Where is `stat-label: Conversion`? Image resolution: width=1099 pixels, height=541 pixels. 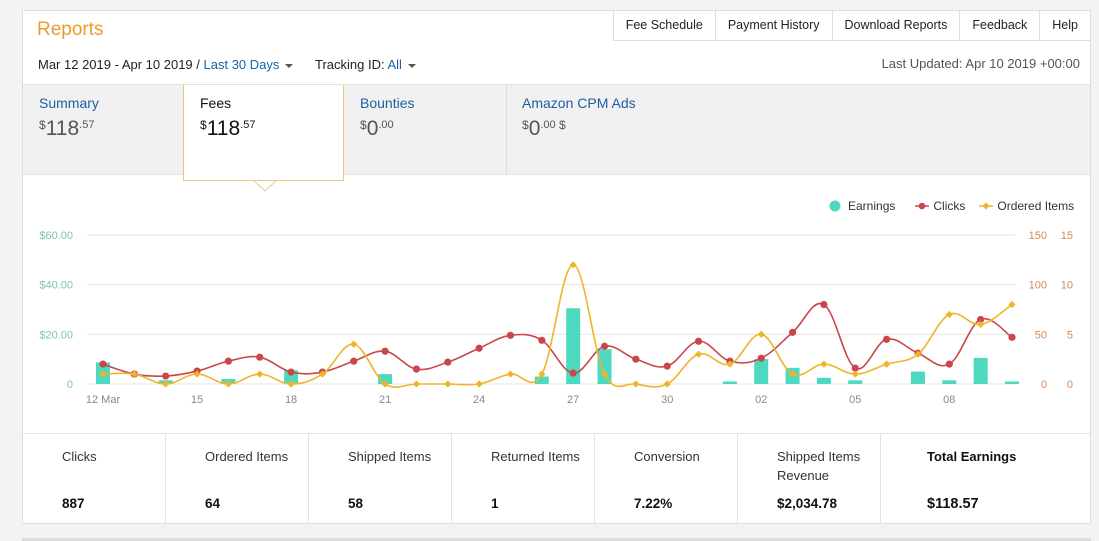
stat-label: Conversion is located at coordinates (667, 456).